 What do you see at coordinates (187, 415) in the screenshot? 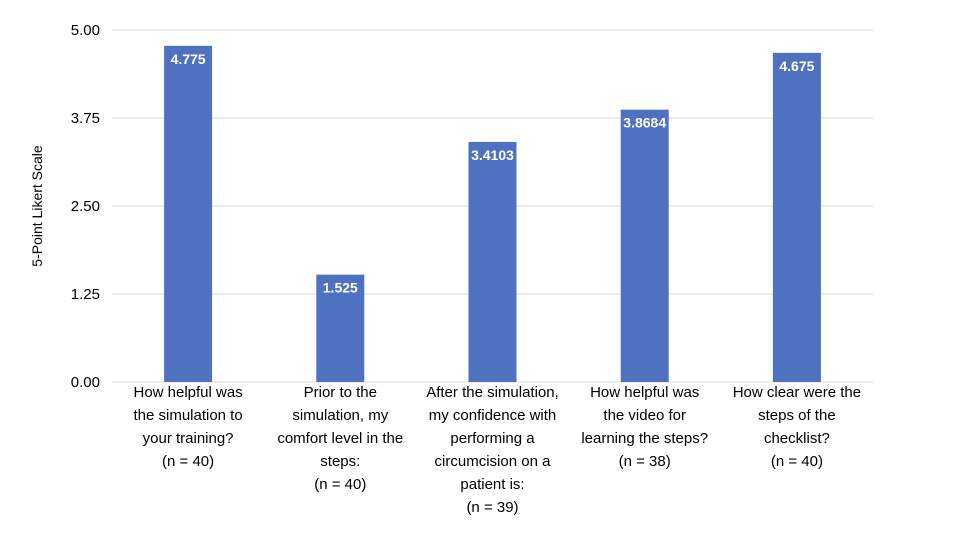
I see `x-category-label-line: the simulation to` at bounding box center [187, 415].